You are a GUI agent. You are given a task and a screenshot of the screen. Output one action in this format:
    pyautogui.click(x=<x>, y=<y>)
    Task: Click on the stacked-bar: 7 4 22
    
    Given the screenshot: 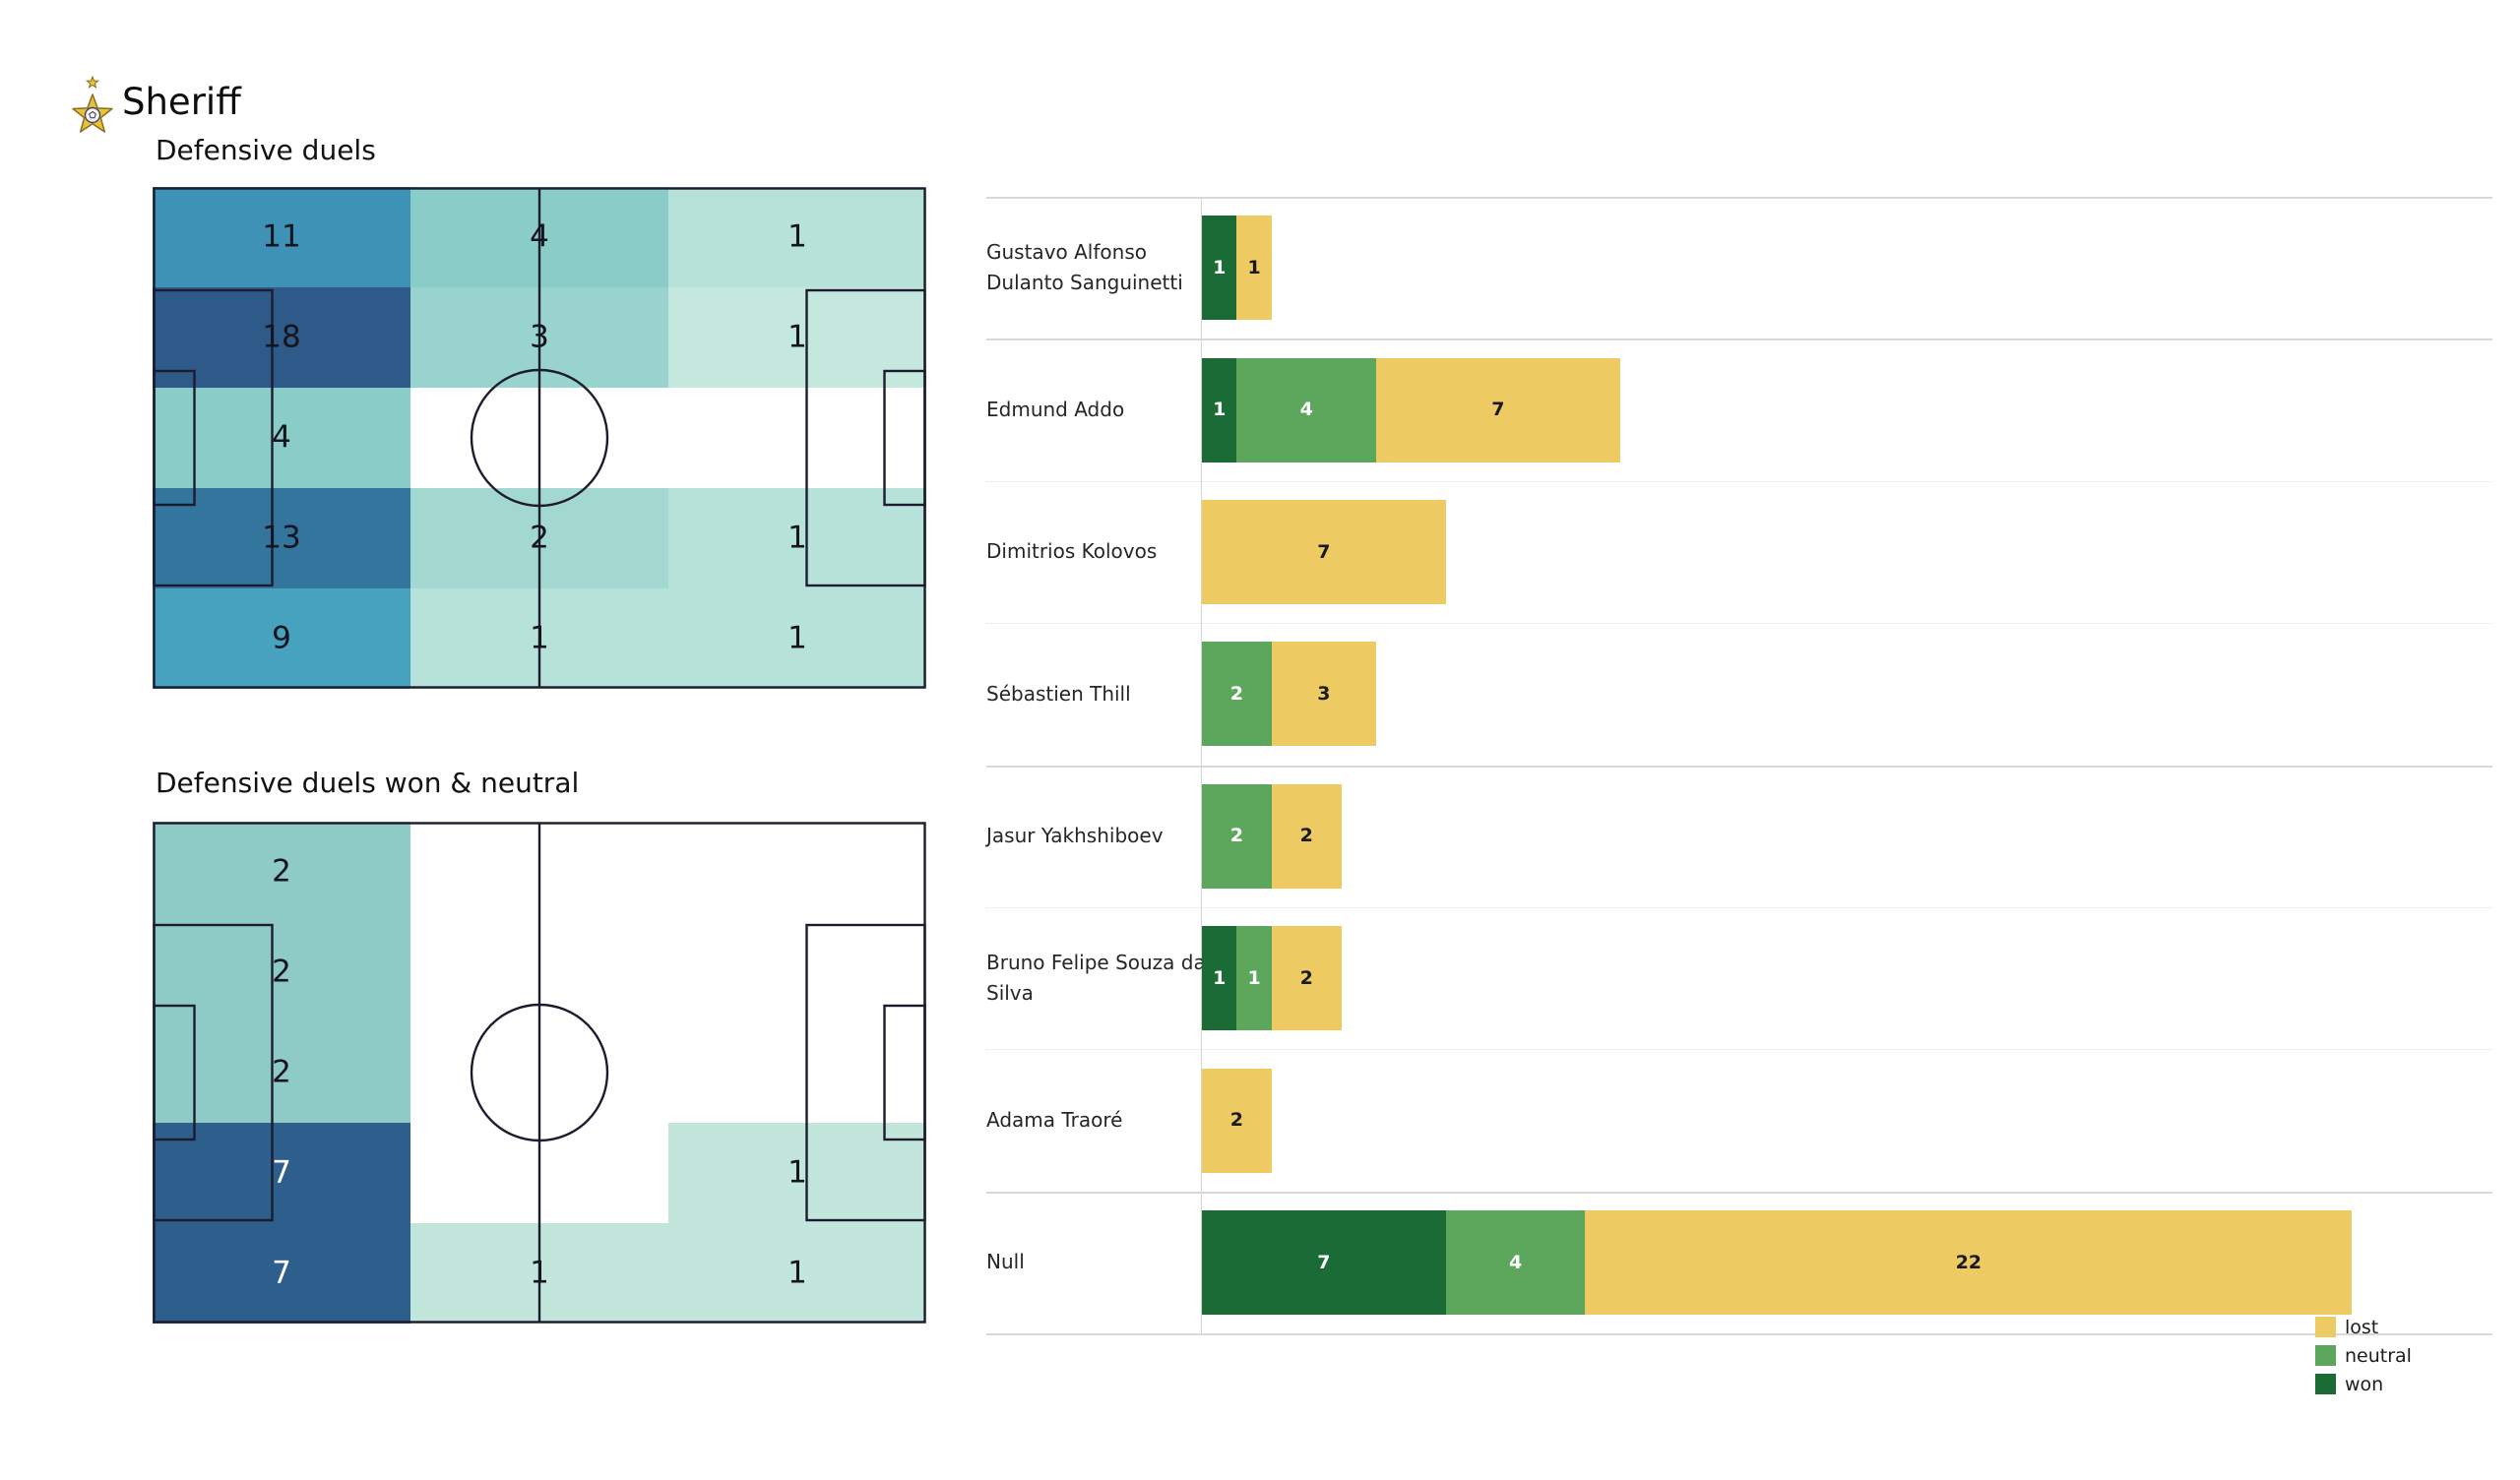 What is the action you would take?
    pyautogui.click(x=1777, y=1263)
    